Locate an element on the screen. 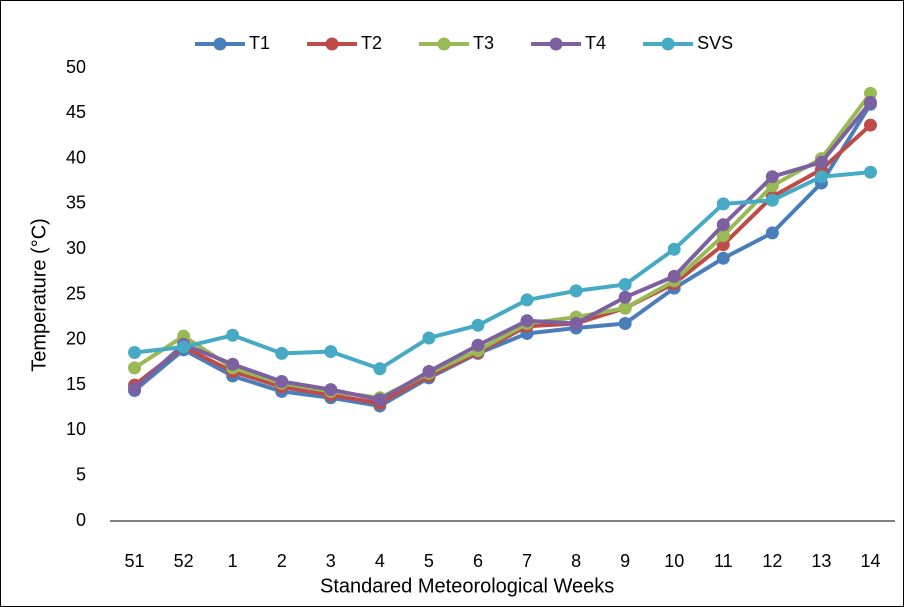  y-tick-label: 0 is located at coordinates (81, 520).